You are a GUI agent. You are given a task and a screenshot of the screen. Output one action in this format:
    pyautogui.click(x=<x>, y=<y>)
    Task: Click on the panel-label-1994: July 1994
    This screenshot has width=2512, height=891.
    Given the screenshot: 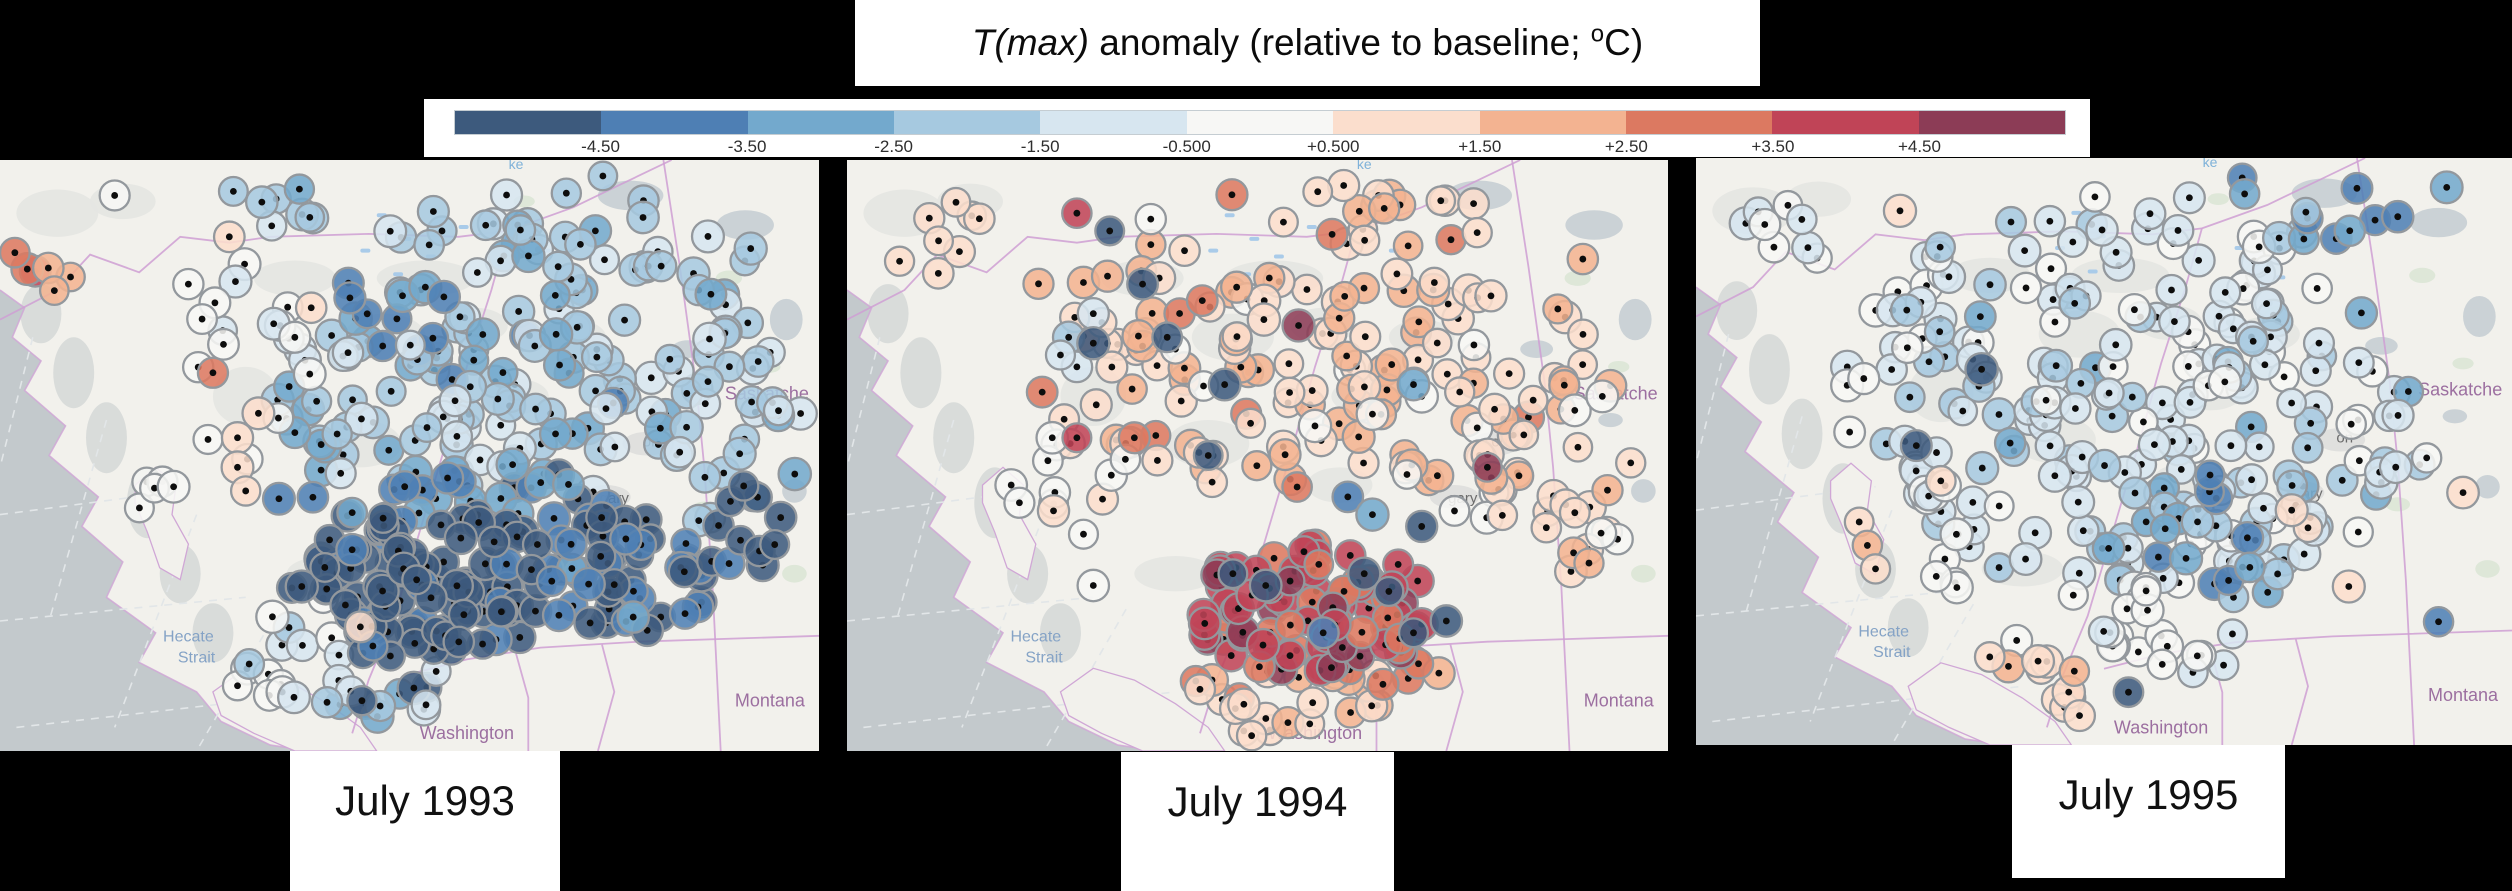 What is the action you would take?
    pyautogui.click(x=1257, y=801)
    